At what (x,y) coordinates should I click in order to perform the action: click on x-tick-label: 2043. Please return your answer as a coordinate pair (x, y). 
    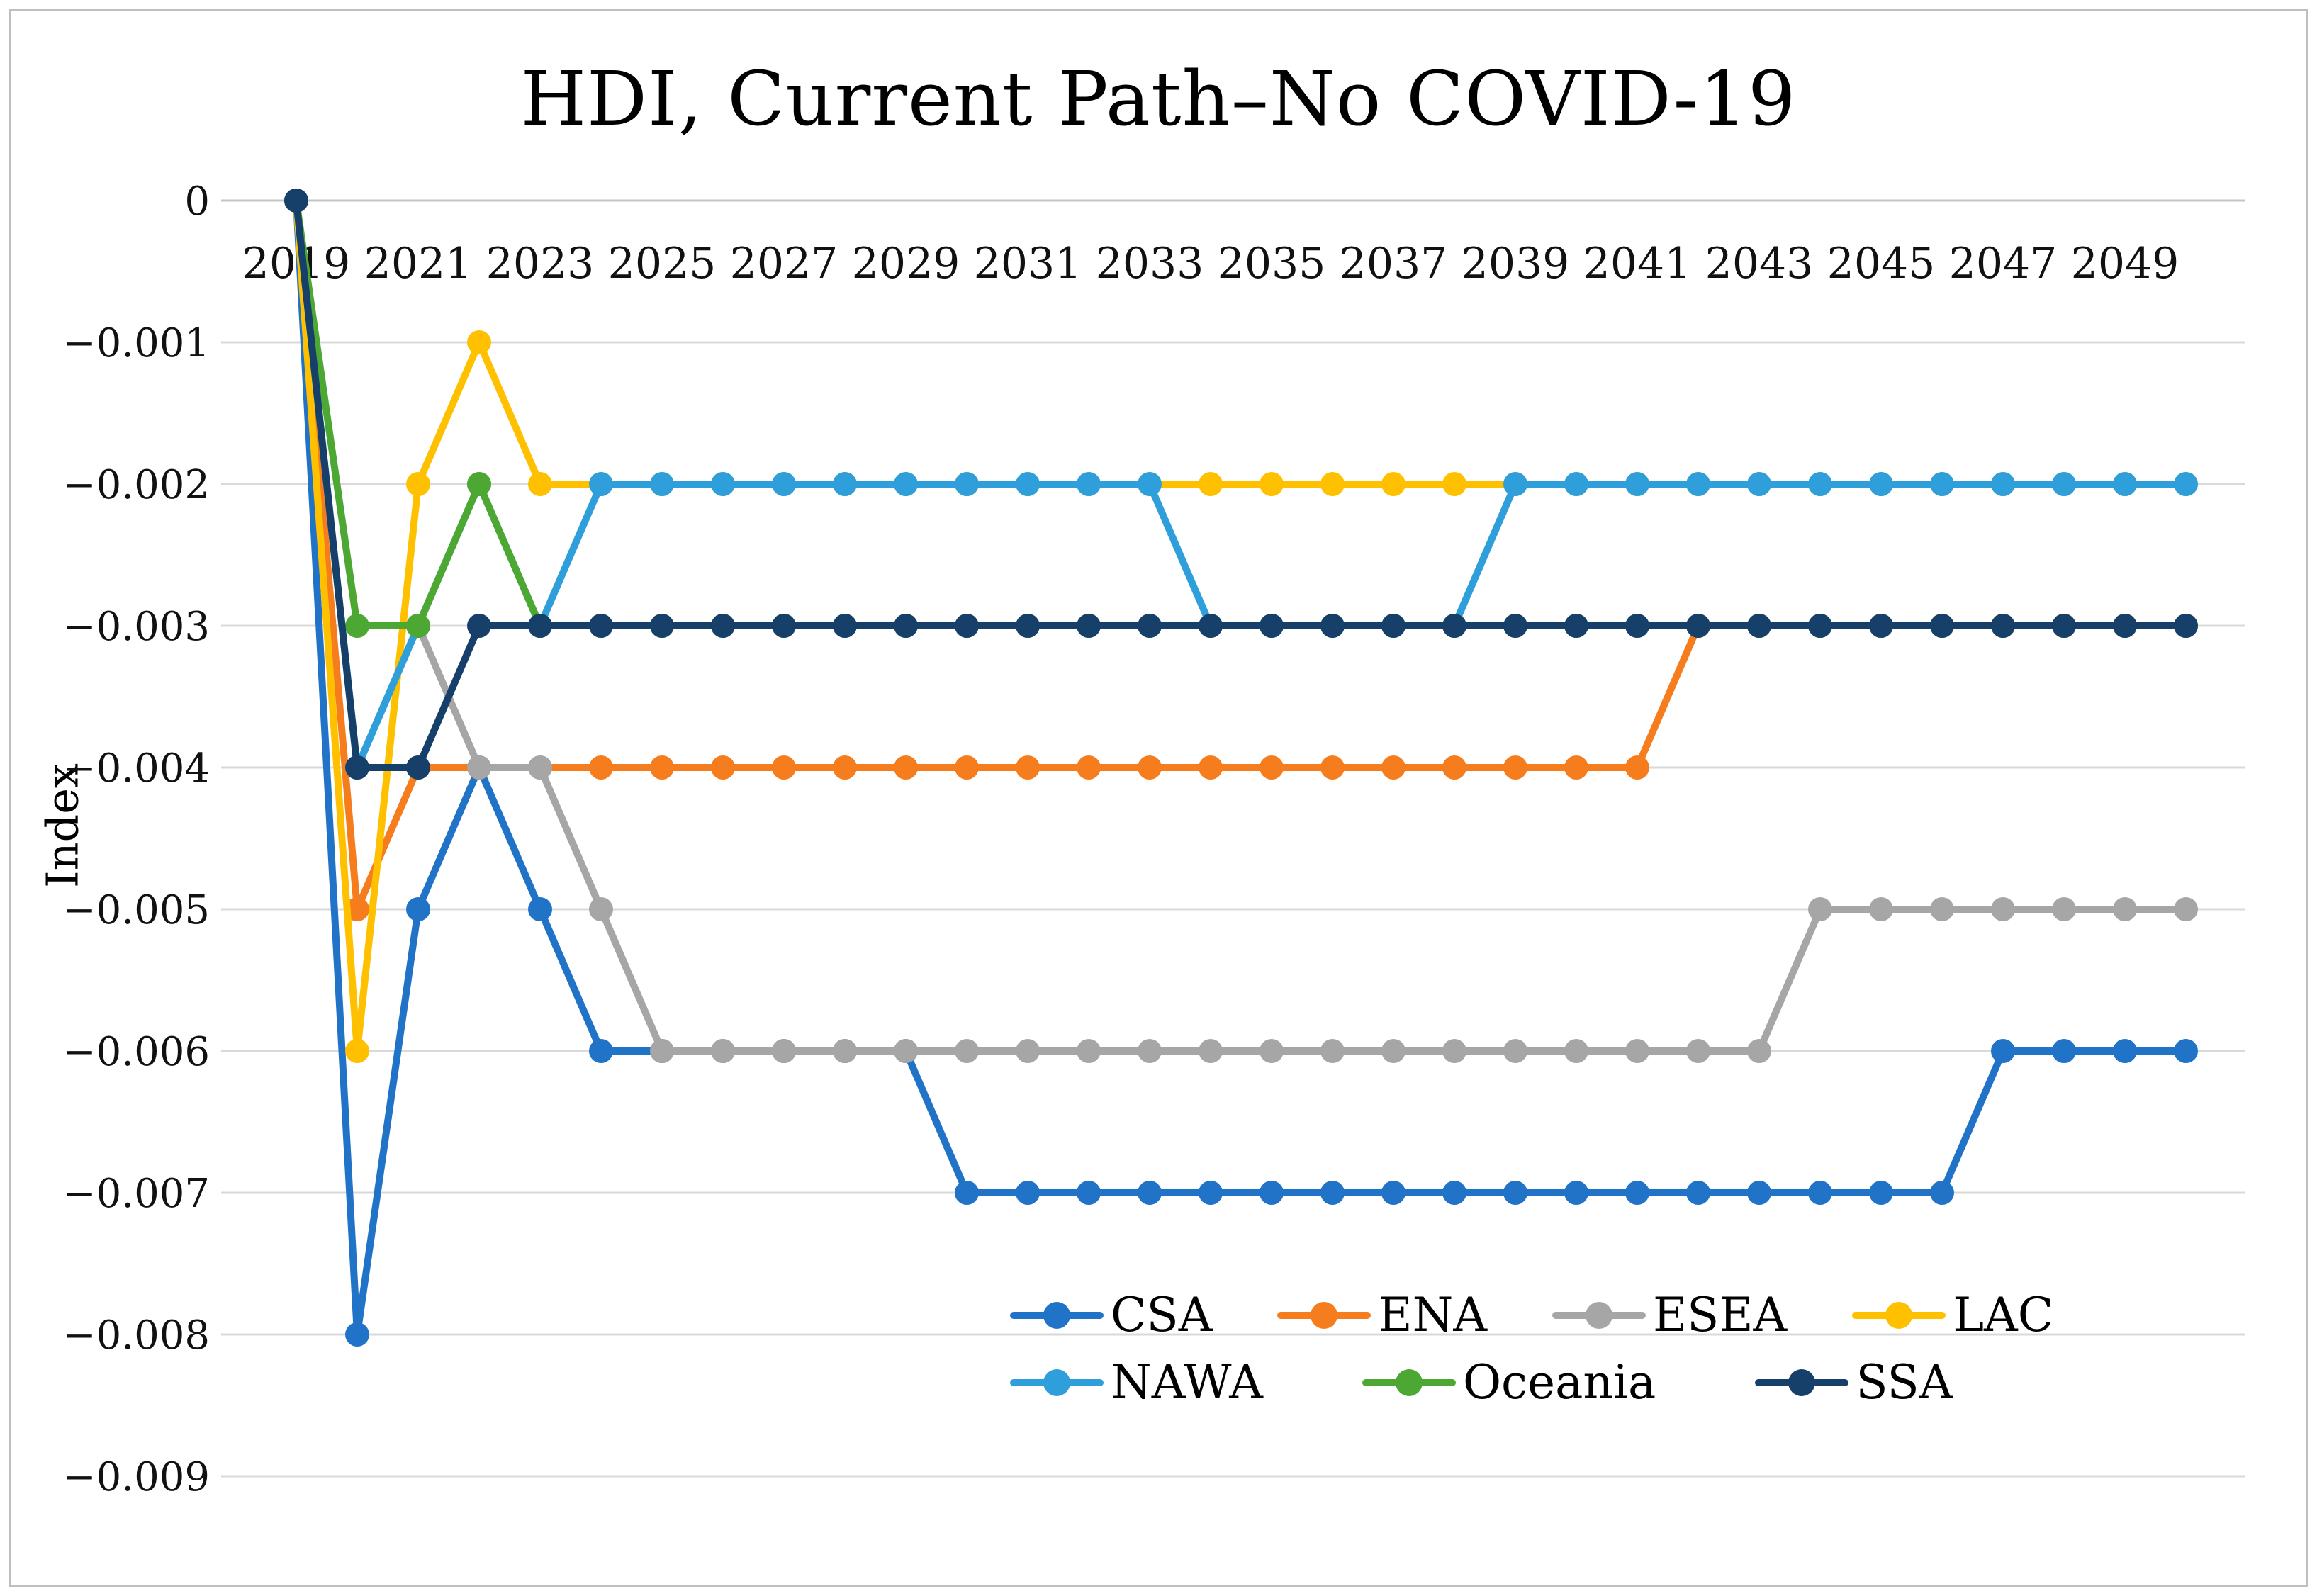
    Looking at the image, I should click on (1759, 263).